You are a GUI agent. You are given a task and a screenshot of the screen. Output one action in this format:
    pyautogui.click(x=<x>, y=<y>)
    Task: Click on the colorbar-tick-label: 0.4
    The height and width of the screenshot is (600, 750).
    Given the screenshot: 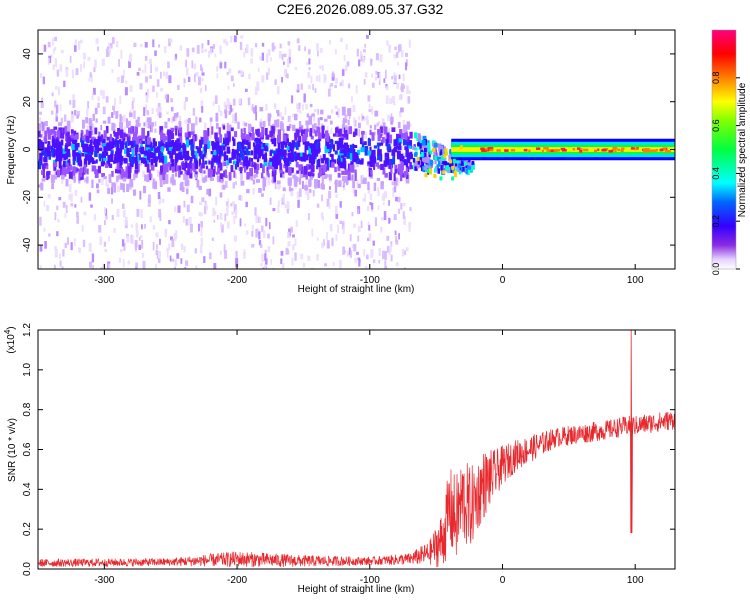 What is the action you would take?
    pyautogui.click(x=716, y=173)
    